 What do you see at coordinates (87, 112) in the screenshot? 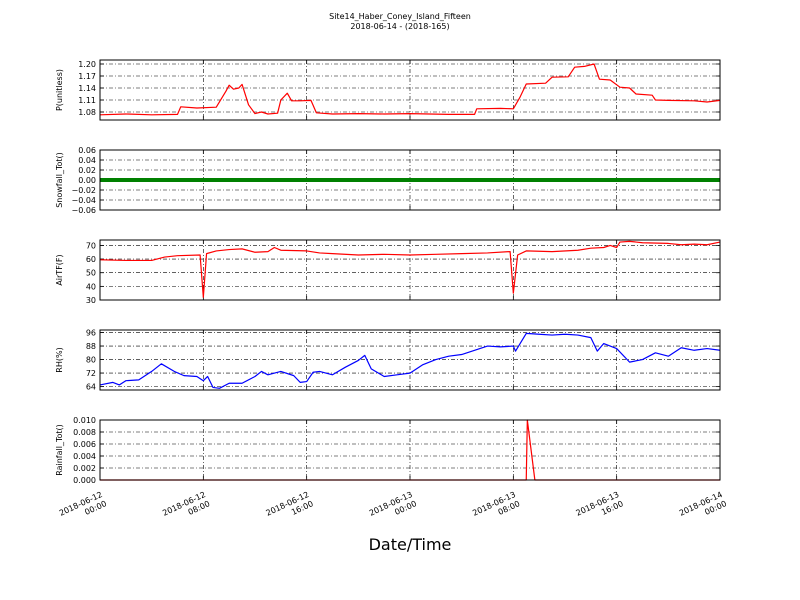
I see `y-tick-label: 1.08` at bounding box center [87, 112].